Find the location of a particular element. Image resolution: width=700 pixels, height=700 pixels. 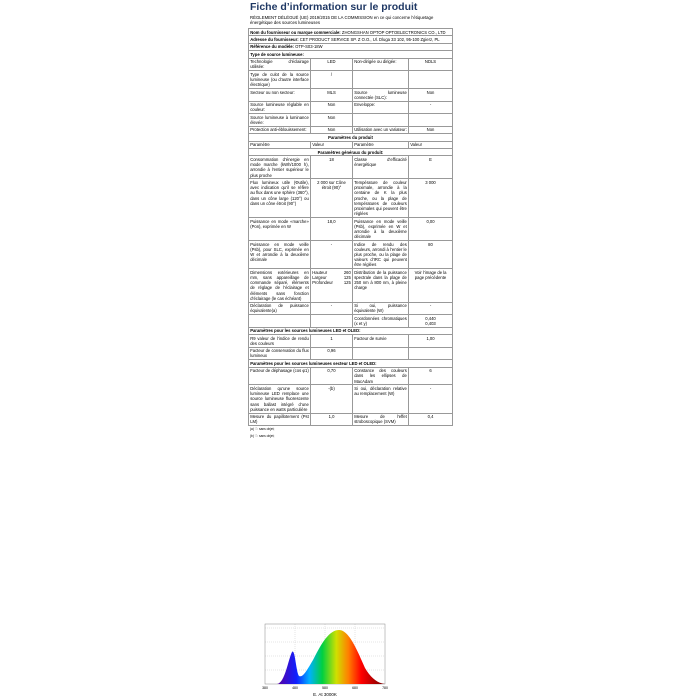

supplier-value: OTP-S03-18W is located at coordinates (309, 47).